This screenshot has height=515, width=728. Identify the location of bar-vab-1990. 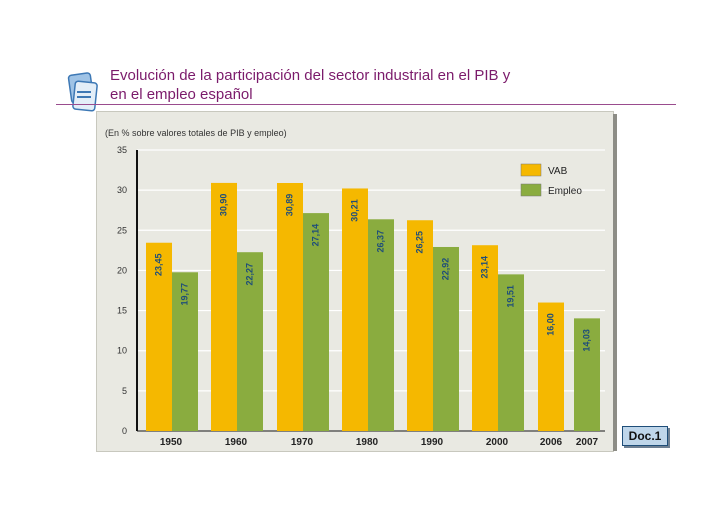
(420, 325).